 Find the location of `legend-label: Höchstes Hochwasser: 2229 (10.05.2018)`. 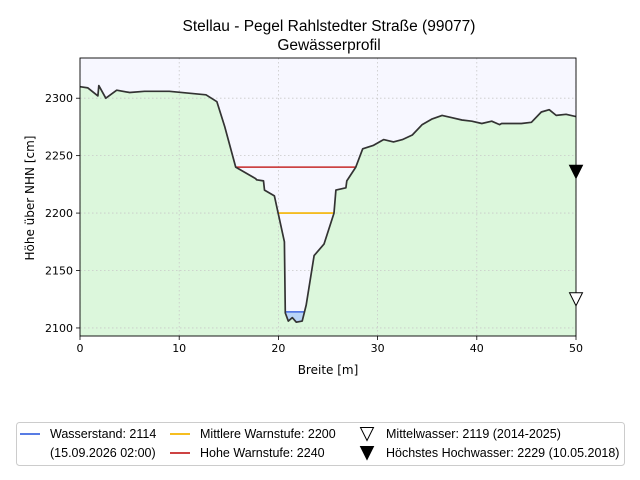

legend-label: Höchstes Hochwasser: 2229 (10.05.2018) is located at coordinates (502, 453).